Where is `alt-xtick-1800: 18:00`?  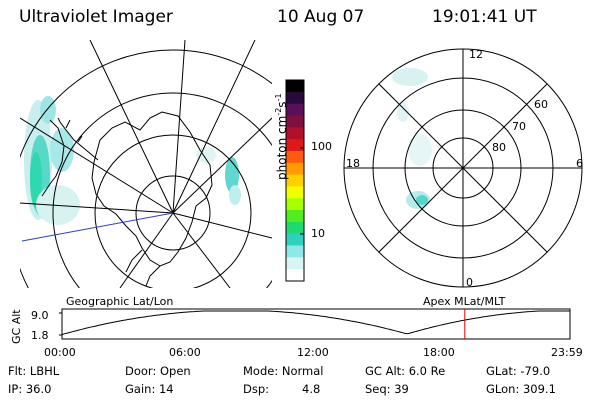 alt-xtick-1800: 18:00 is located at coordinates (439, 352).